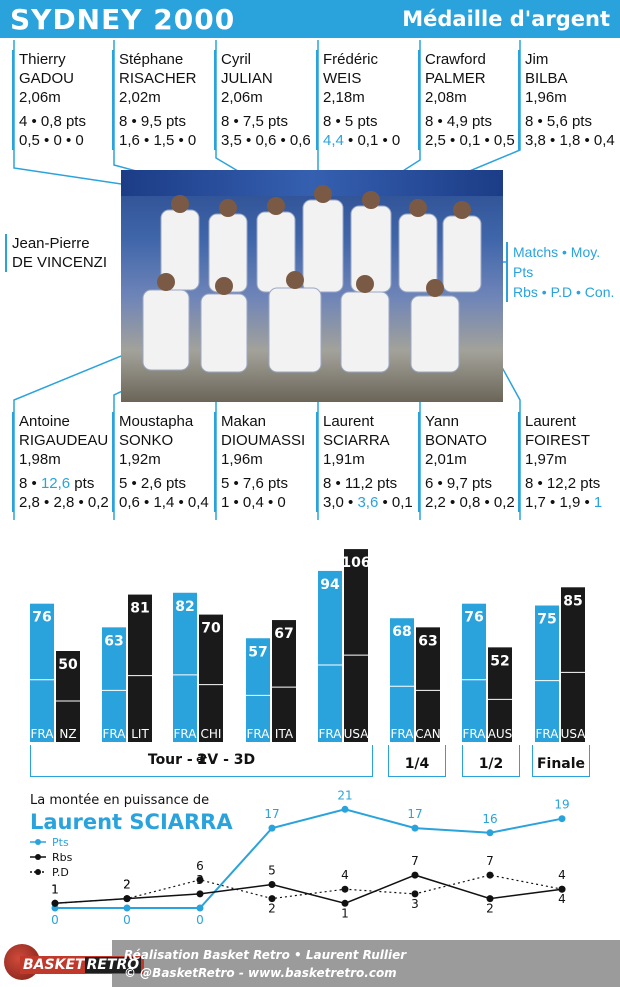 The height and width of the screenshot is (987, 620). Describe the element at coordinates (564, 292) in the screenshot. I see `stats-legend-line2: Rbs • P.D • Con.` at that location.